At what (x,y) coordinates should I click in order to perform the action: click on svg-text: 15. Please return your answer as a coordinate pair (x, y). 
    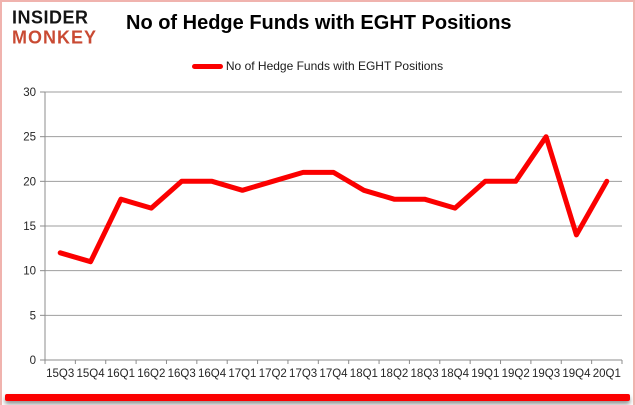
    Looking at the image, I should click on (29, 227).